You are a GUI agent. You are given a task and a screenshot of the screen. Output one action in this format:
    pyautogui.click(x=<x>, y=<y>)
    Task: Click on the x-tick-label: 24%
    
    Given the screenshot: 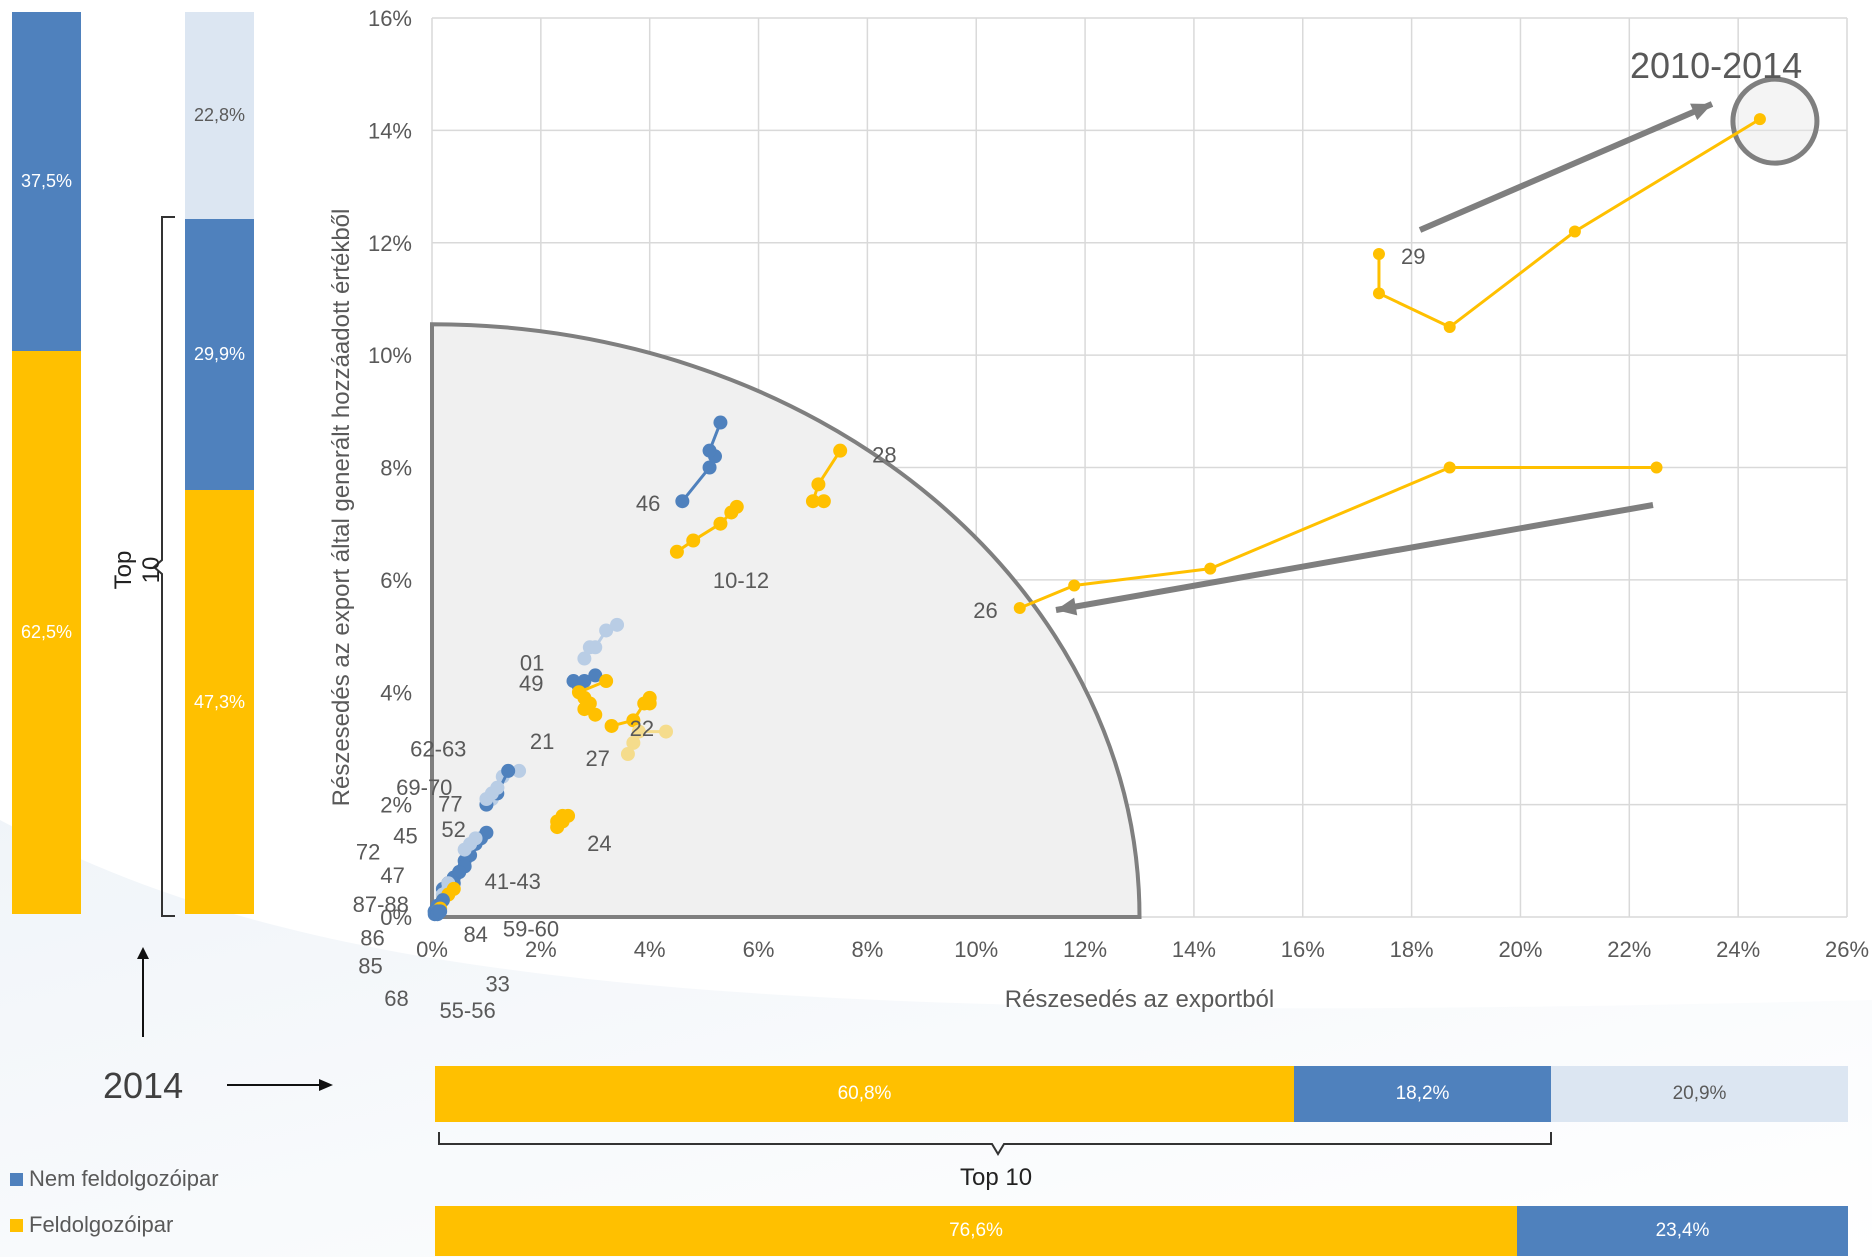 What is the action you would take?
    pyautogui.click(x=1738, y=949)
    